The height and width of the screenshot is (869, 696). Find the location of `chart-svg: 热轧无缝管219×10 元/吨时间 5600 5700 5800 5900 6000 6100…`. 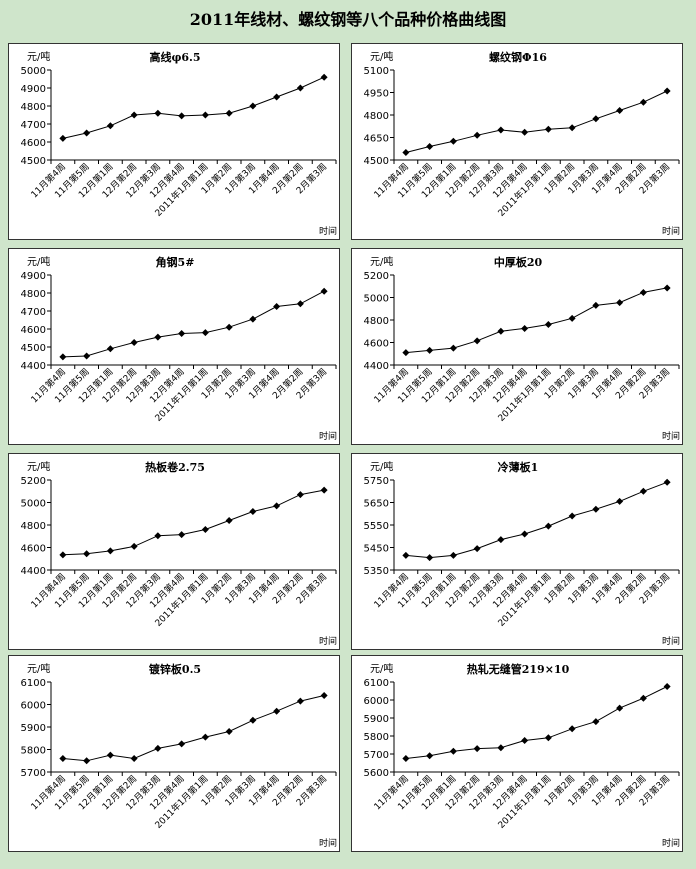

chart-svg: 热轧无缝管219×10 元/吨时间 5600 5700 5800 5900 6000 6100… is located at coordinates (522, 755).